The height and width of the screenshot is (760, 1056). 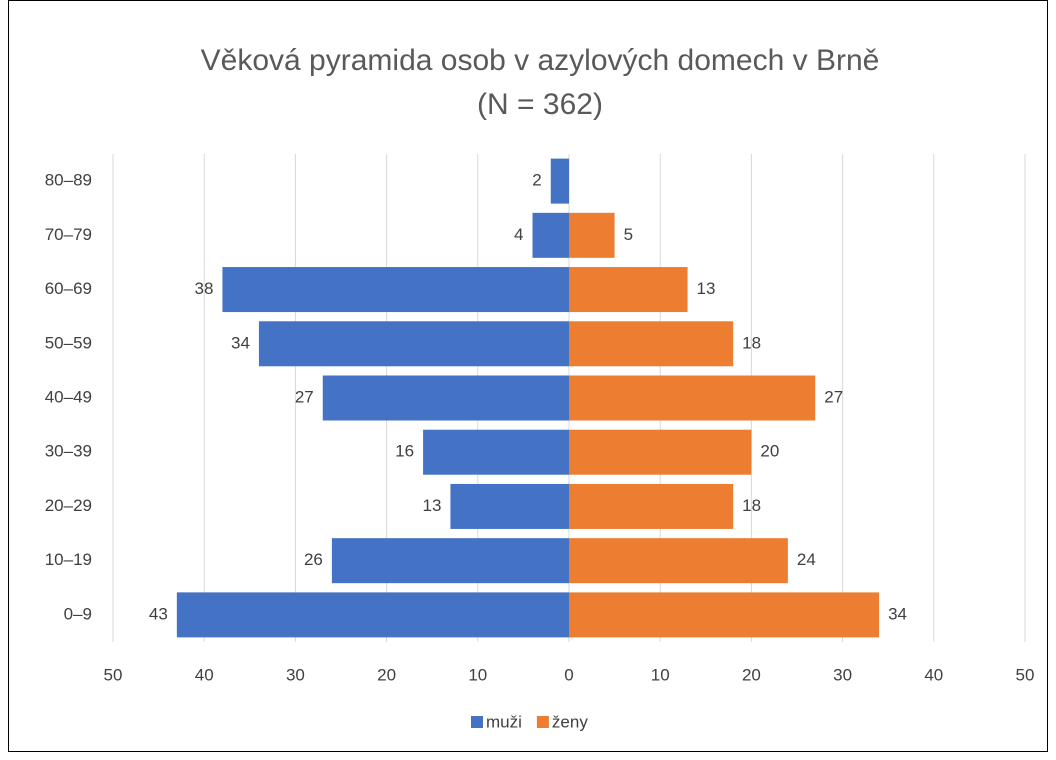 I want to click on x-tick-label: 0, so click(x=568, y=674).